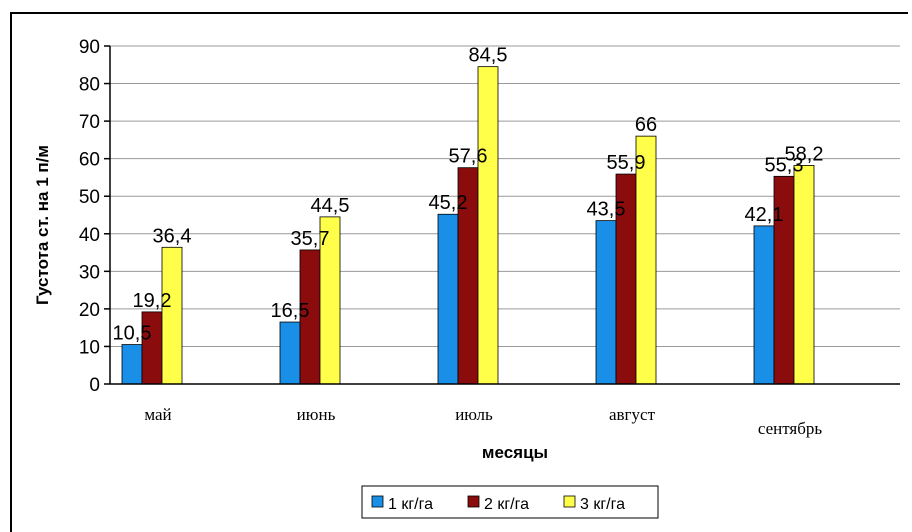 The width and height of the screenshot is (912, 532). What do you see at coordinates (448, 203) in the screenshot?
I see `data-label: 45,2` at bounding box center [448, 203].